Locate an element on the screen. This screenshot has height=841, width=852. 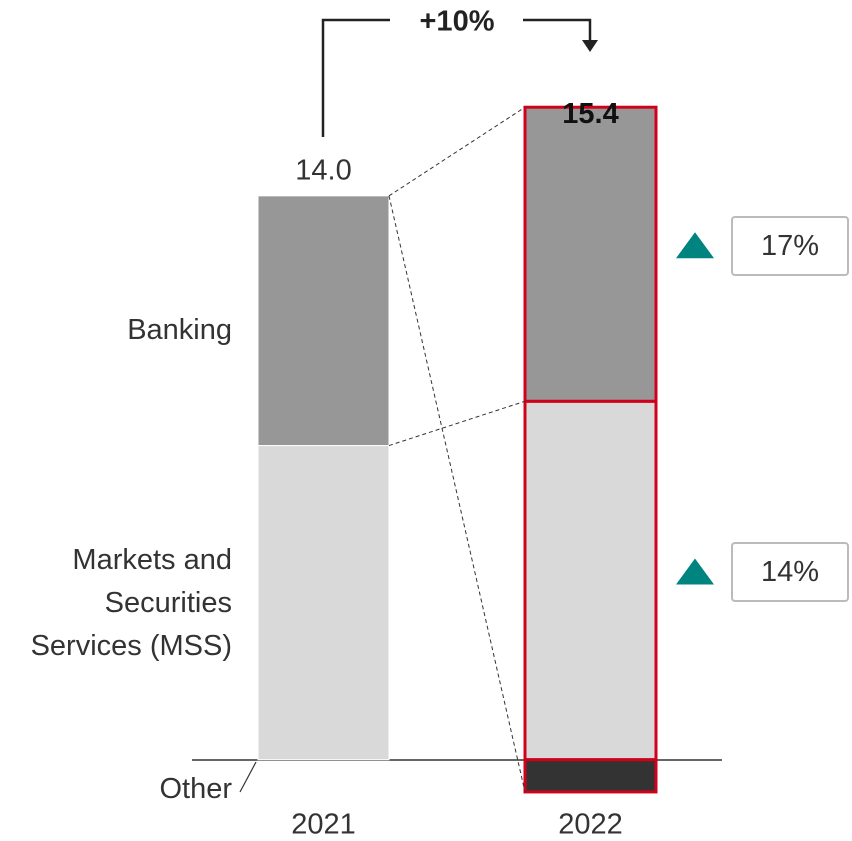
x-tick-label: 2021 is located at coordinates (323, 825).